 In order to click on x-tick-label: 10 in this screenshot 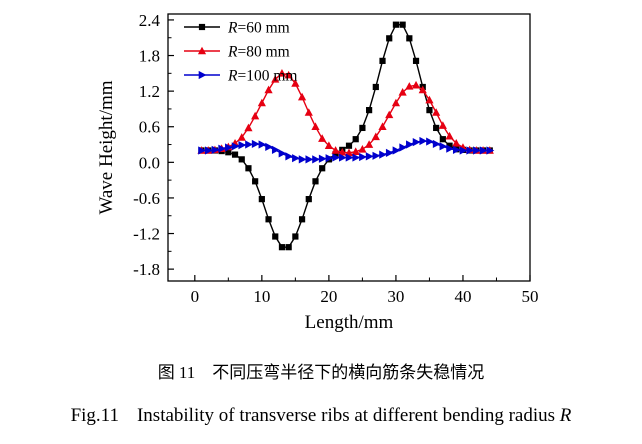, I will do `click(261, 296)`.